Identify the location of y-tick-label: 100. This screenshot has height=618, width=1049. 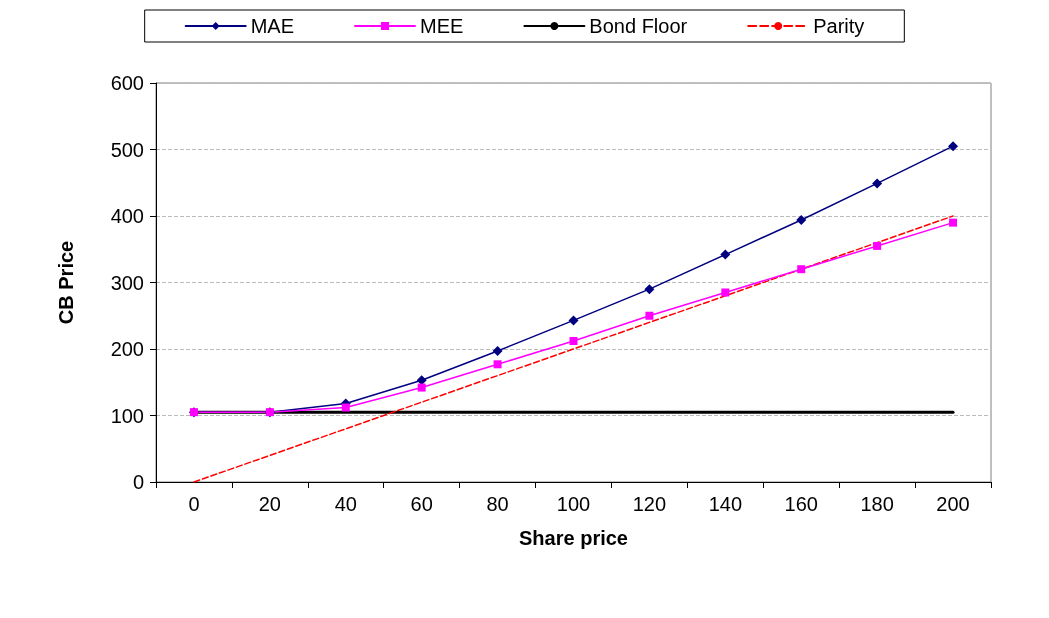
(127, 415).